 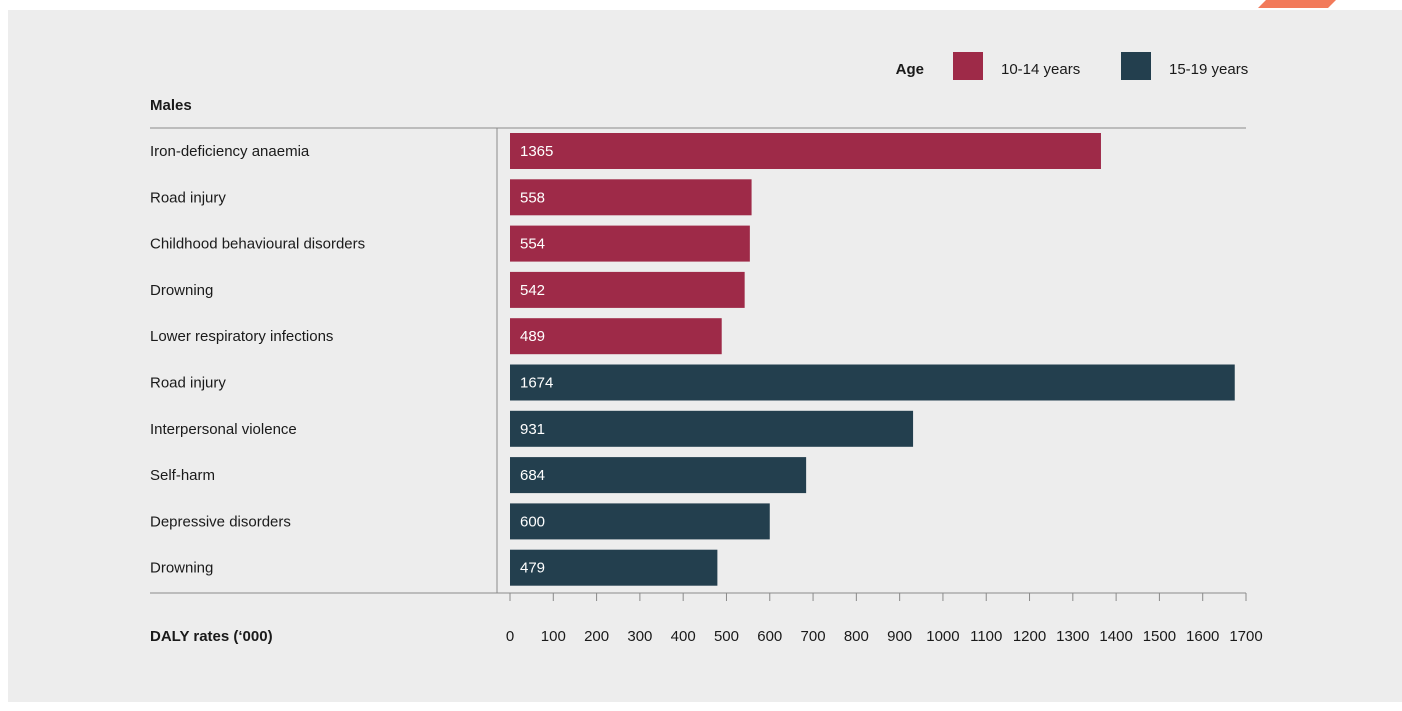 What do you see at coordinates (510, 636) in the screenshot?
I see `x-tick-label: 0` at bounding box center [510, 636].